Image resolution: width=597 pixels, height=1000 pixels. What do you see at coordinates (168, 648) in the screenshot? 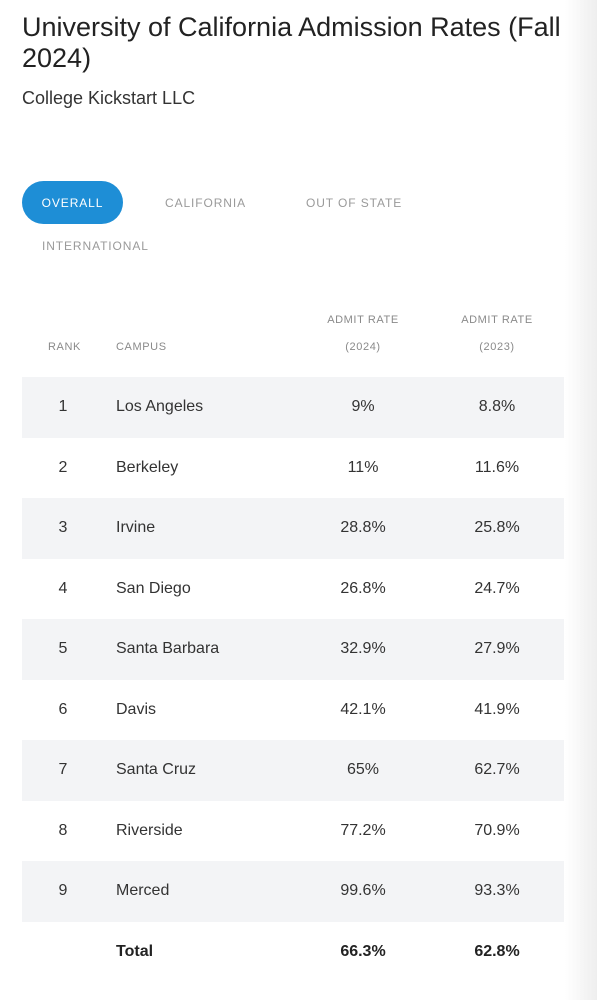
I see `campus-cell: Santa Barbara` at bounding box center [168, 648].